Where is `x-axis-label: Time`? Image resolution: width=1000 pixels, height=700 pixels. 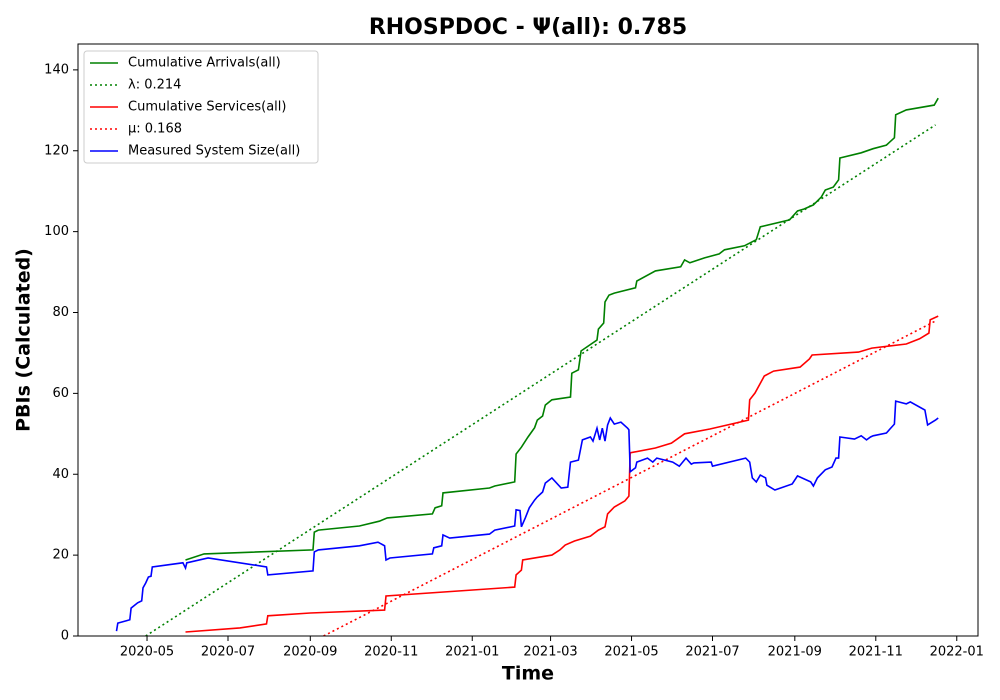 x-axis-label: Time is located at coordinates (528, 674).